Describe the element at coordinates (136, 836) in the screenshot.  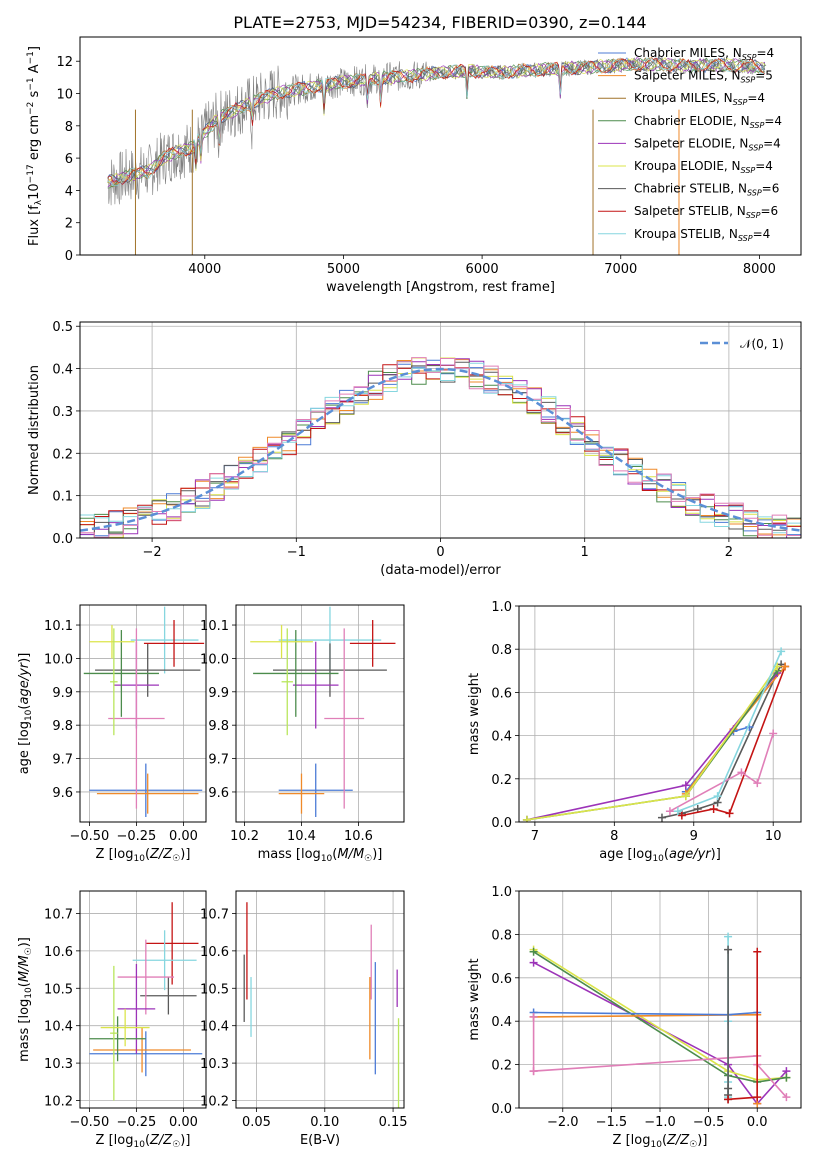
I see `x-tick-label: −0.25` at that location.